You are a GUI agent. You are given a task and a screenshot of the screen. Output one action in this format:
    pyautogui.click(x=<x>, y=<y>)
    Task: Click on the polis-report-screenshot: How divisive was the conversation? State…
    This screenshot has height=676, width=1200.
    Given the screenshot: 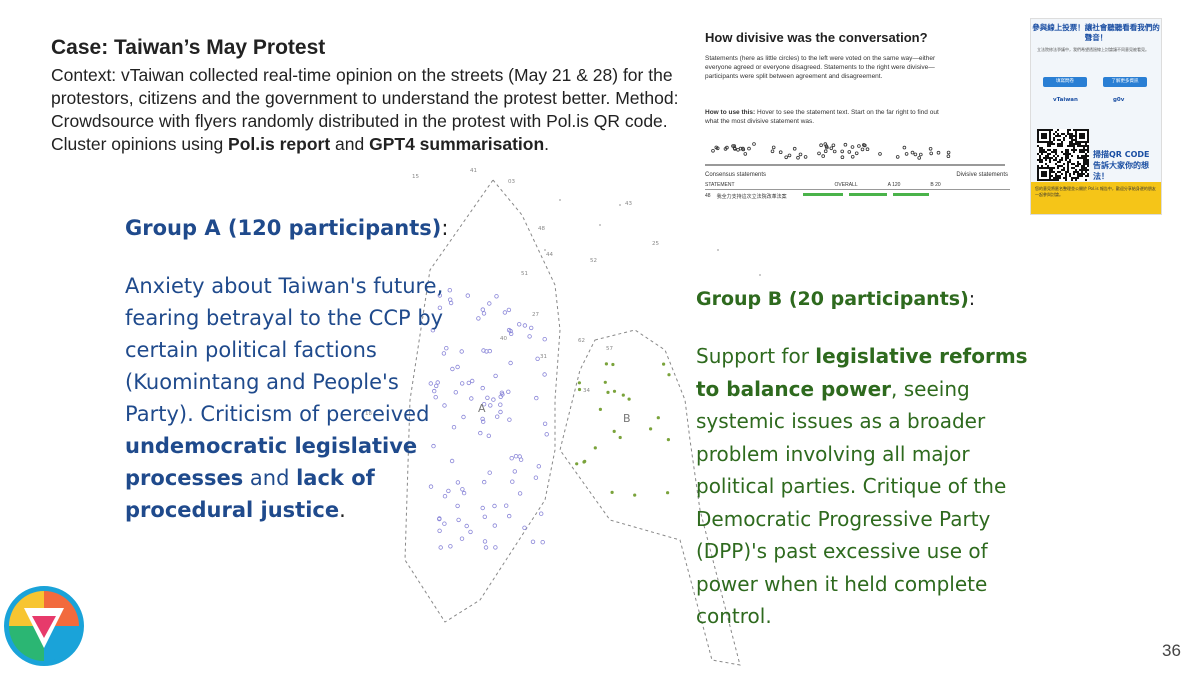 What is the action you would take?
    pyautogui.click(x=857, y=122)
    